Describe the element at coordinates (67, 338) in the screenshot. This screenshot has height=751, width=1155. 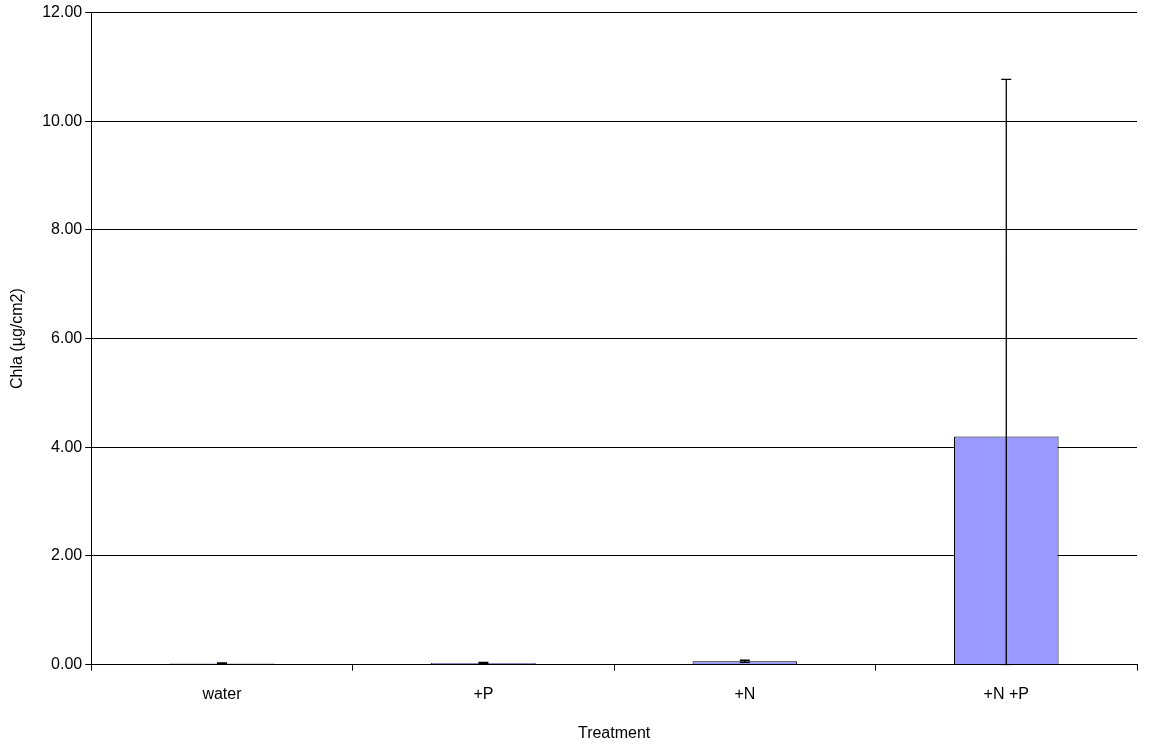
I see `y-tick-label: 6.00` at that location.